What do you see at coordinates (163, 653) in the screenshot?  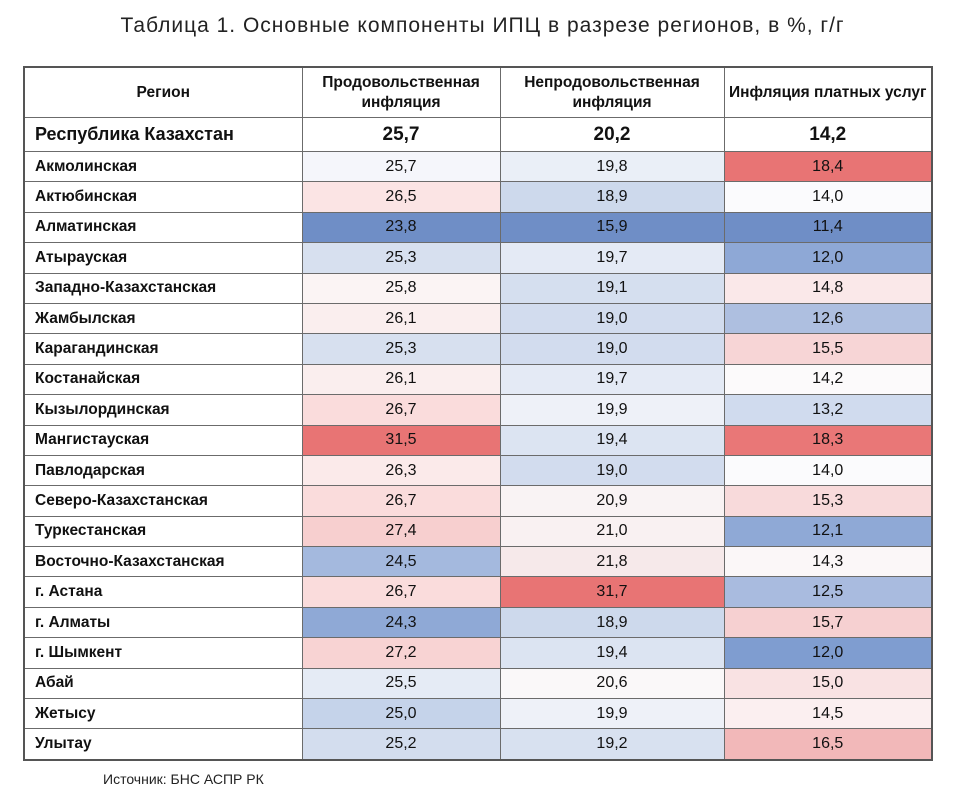 I see `region-name: г. Шымкент` at bounding box center [163, 653].